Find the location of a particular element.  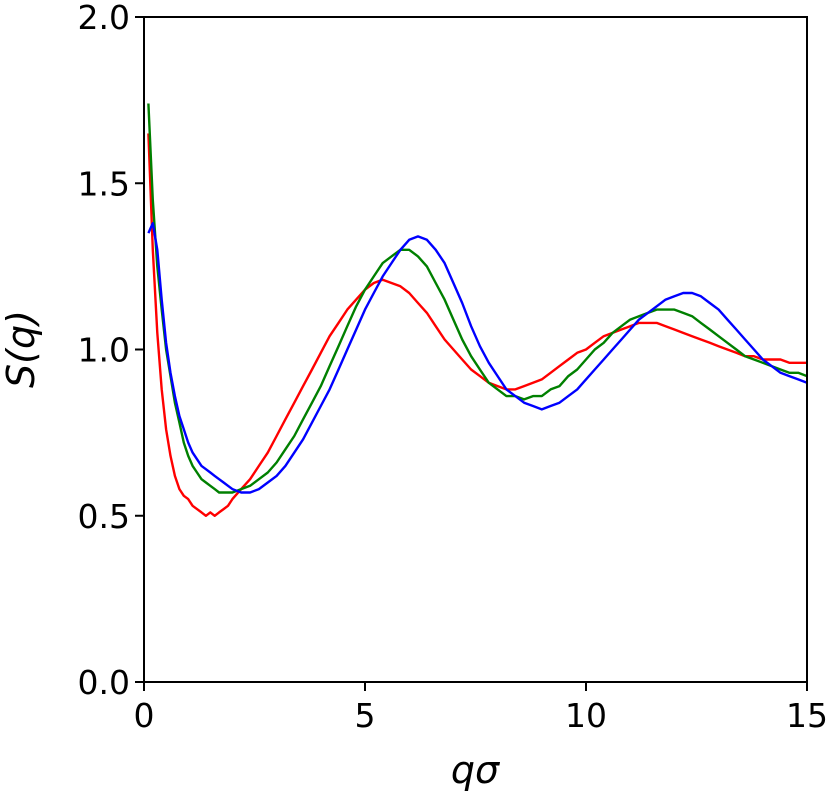

y-tick-label: 0.5 is located at coordinates (104, 516).